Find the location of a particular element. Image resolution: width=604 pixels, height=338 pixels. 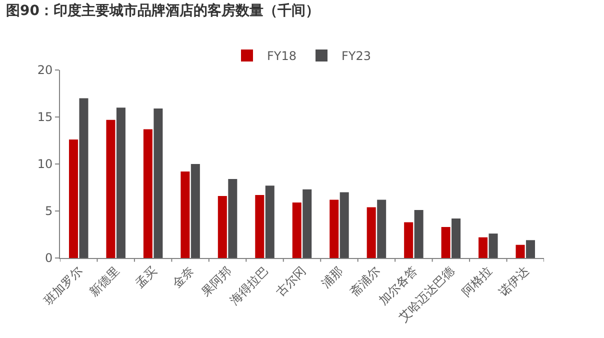

x-tick-label: 金奈 is located at coordinates (183, 277).